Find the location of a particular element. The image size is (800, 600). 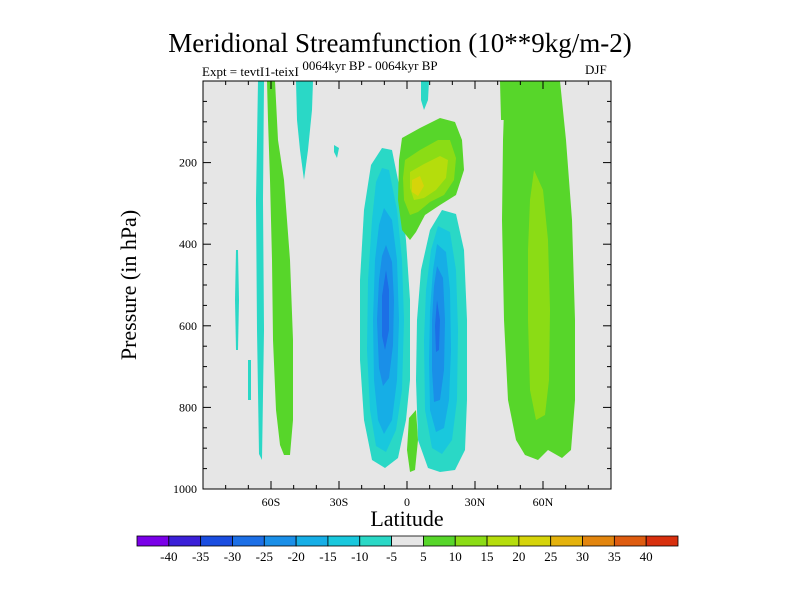

y-axis-label: Pressure (in hPa) is located at coordinates (128, 285).